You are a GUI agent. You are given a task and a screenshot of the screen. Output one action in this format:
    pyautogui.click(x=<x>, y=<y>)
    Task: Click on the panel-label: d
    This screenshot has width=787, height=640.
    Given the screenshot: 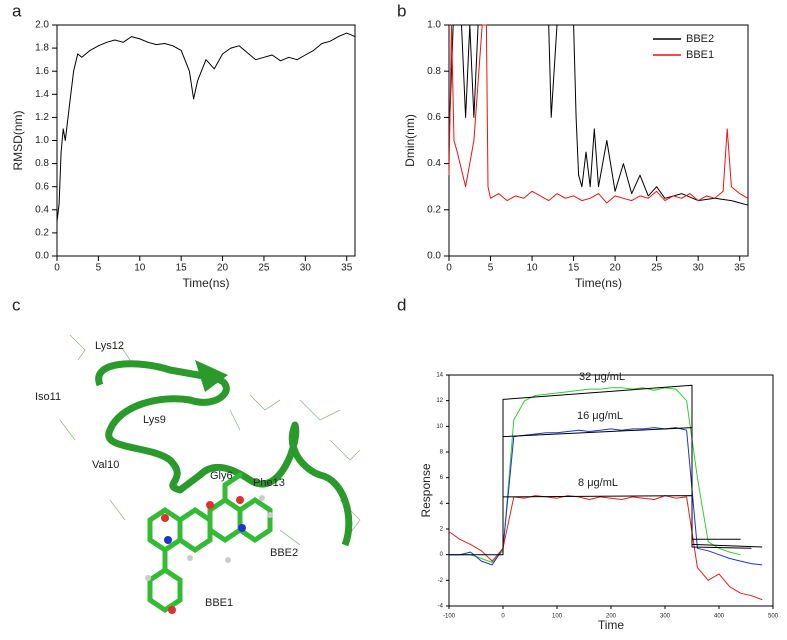 What is the action you would take?
    pyautogui.click(x=401, y=304)
    